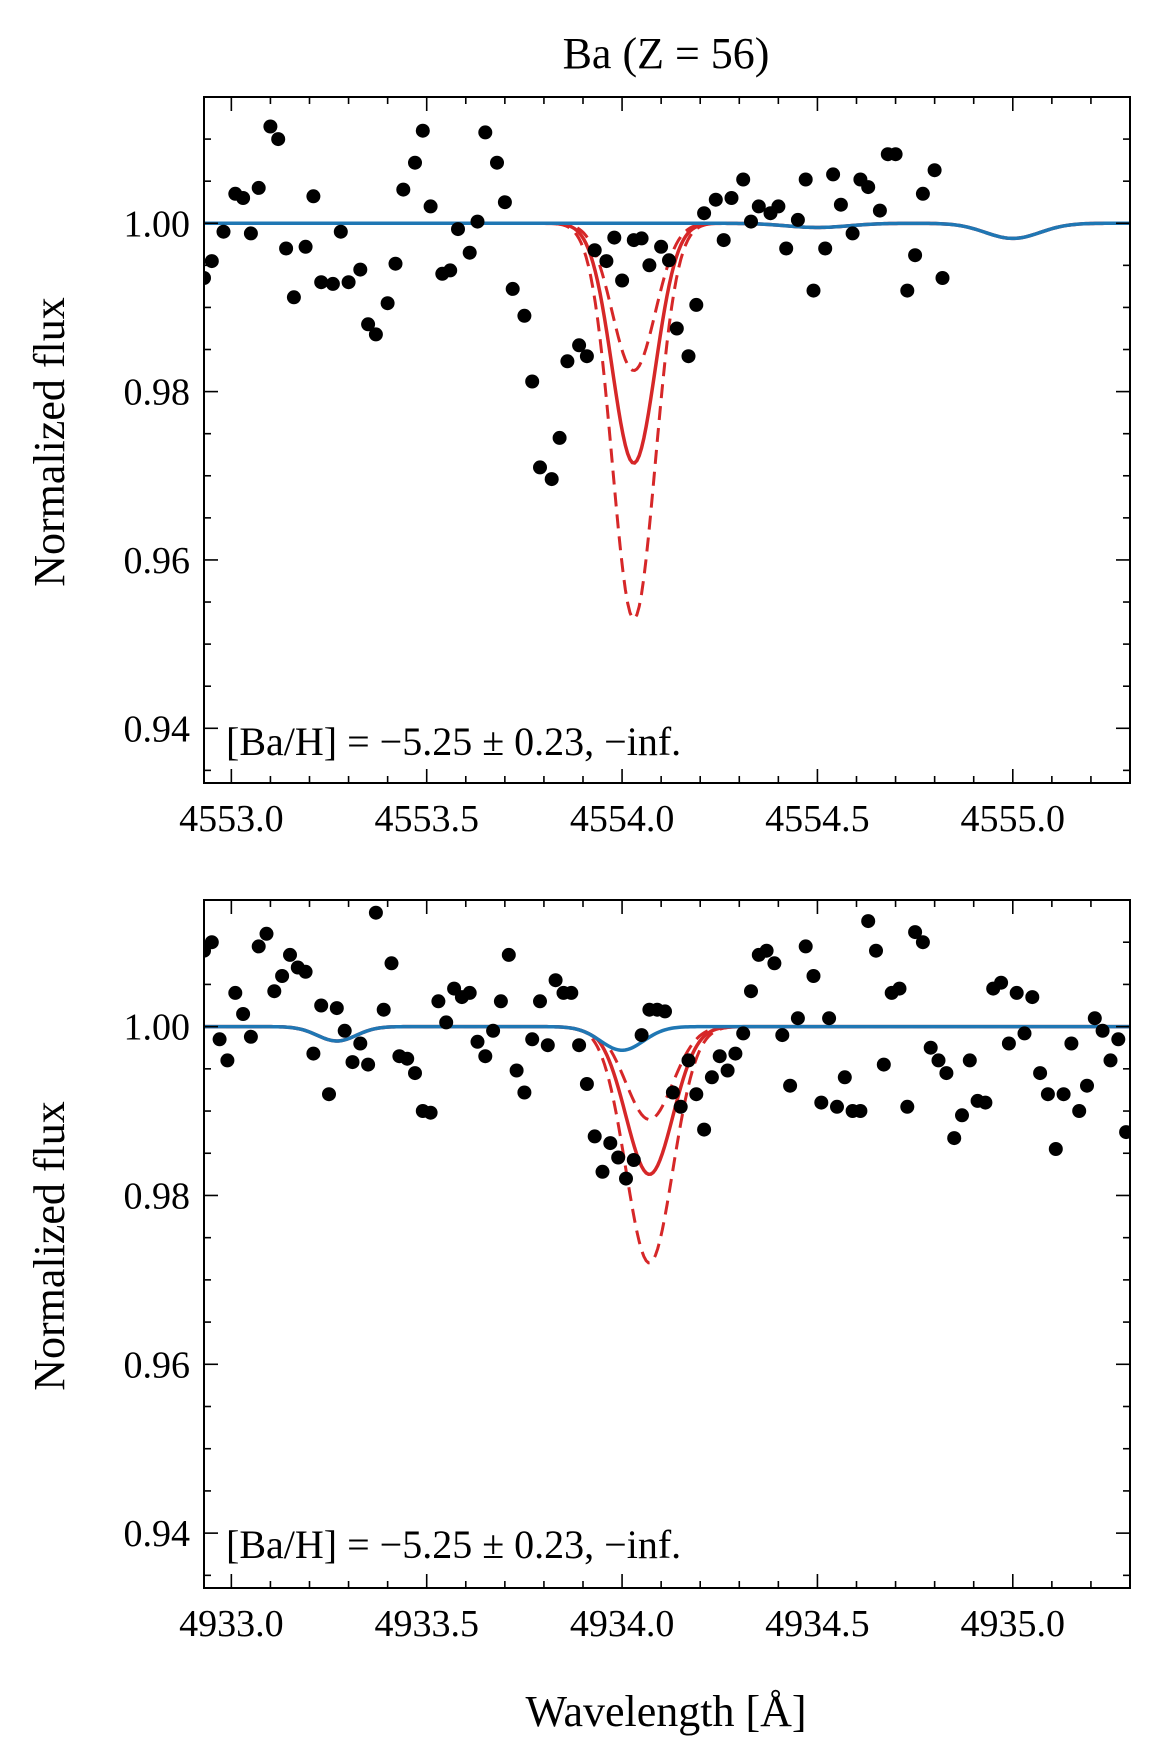 This screenshot has width=1151, height=1751. Describe the element at coordinates (817, 1624) in the screenshot. I see `x-tick-label: 4934.5` at that location.